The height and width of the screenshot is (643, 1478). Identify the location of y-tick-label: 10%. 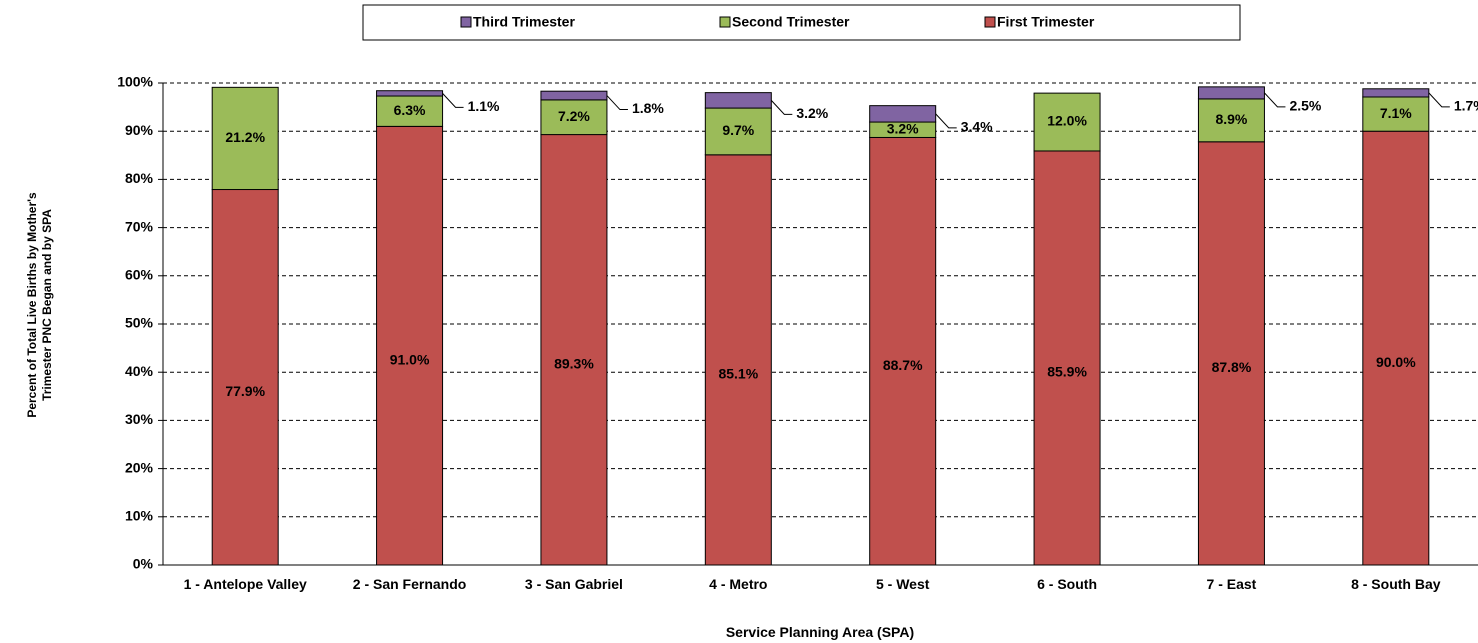
(139, 516).